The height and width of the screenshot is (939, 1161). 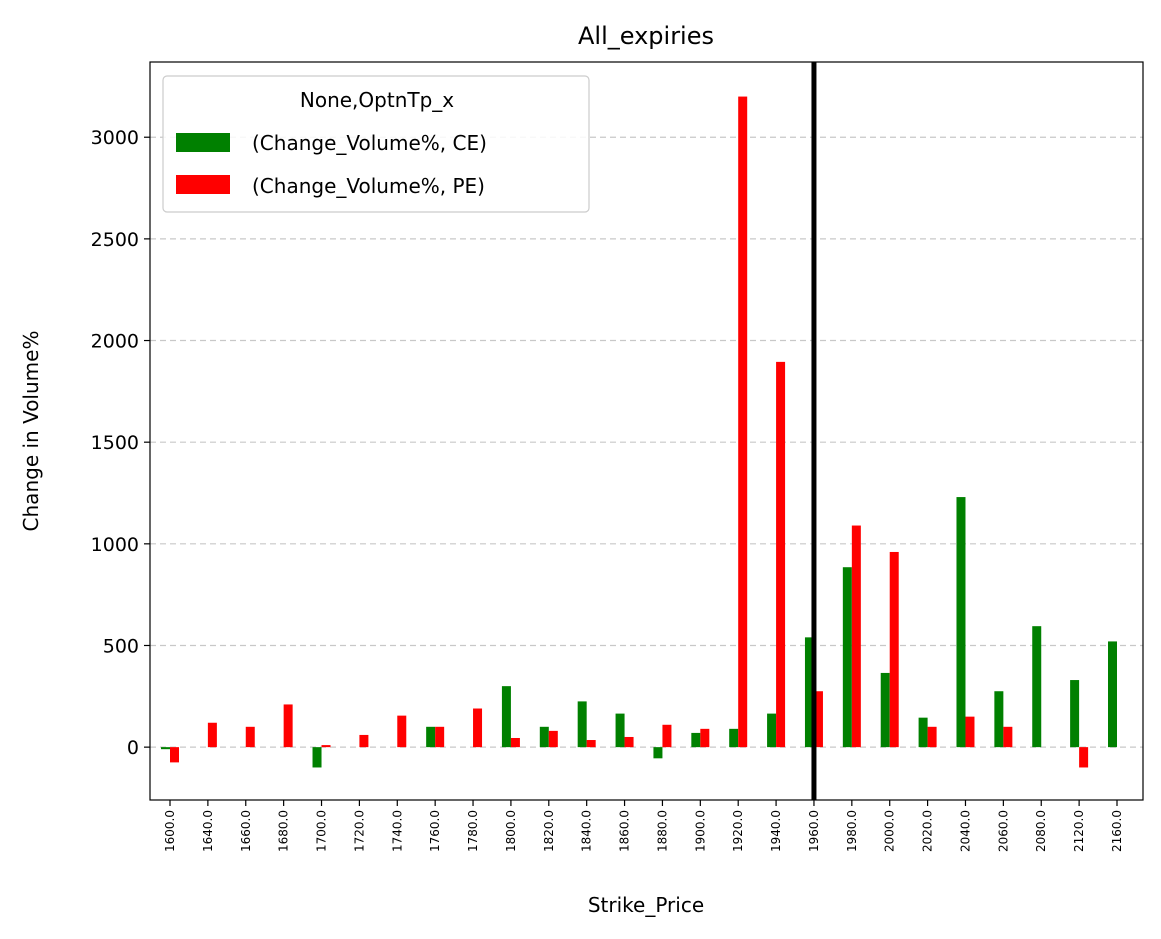 I want to click on x-tick-label: 2120.0, so click(x=1079, y=831).